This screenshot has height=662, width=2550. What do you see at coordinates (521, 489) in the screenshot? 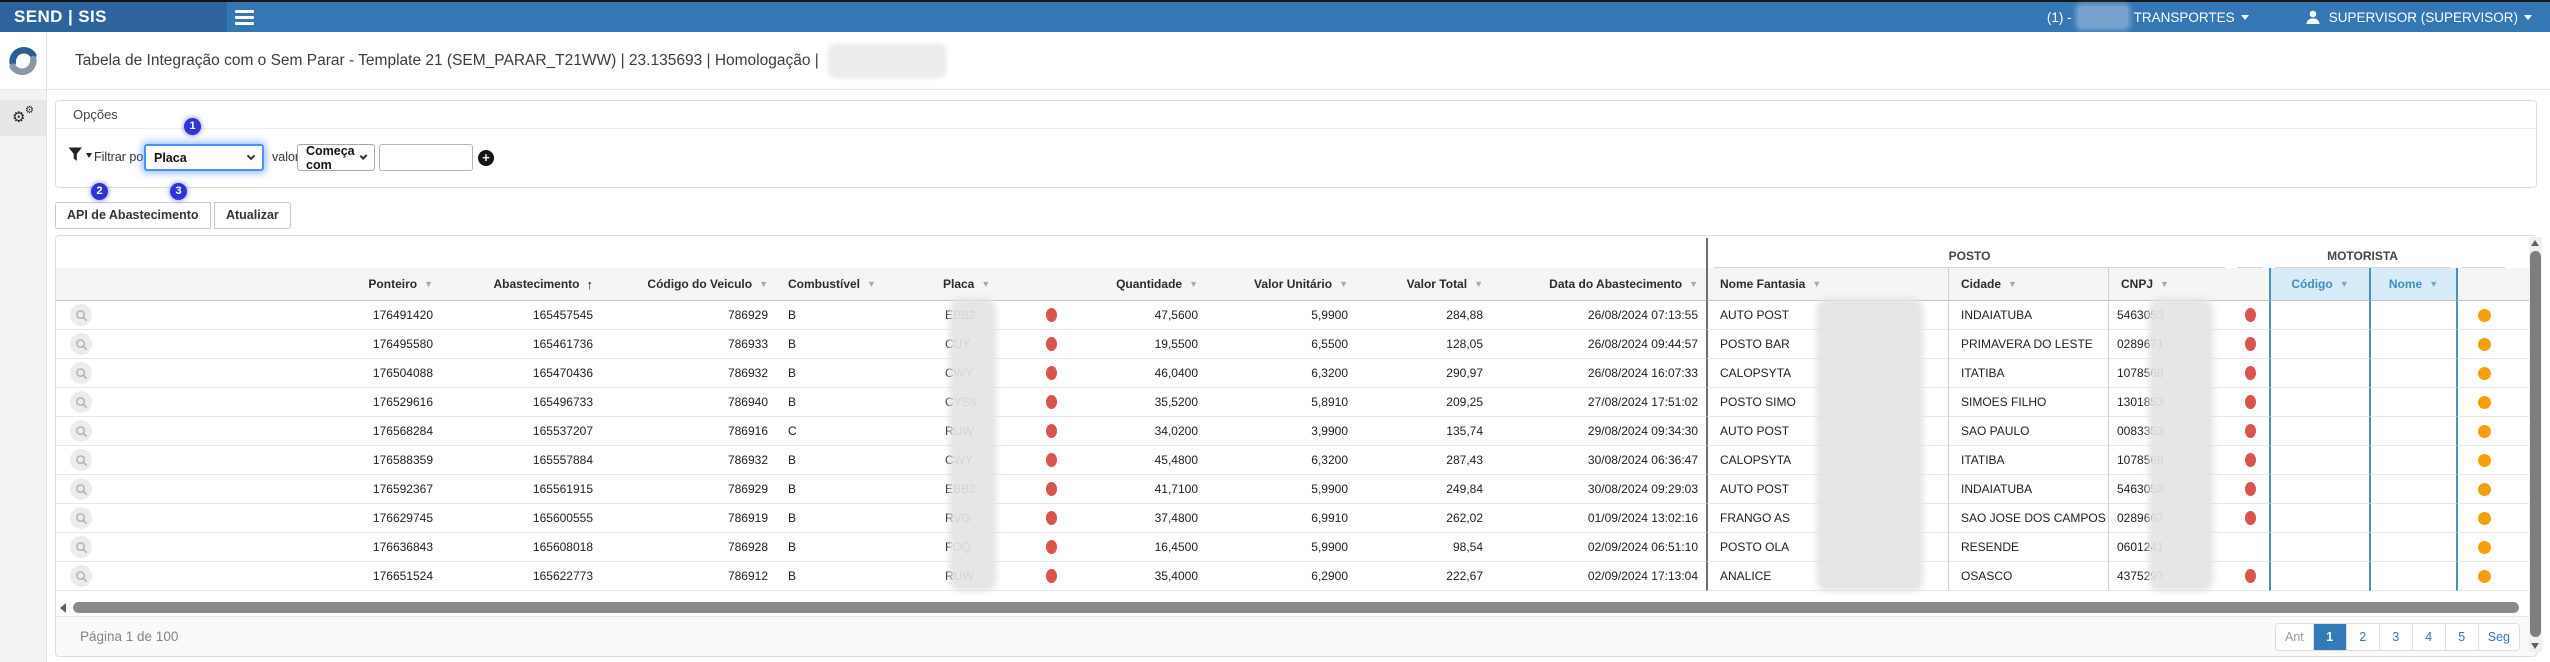
I see `cell-abastecimento: 165561915` at bounding box center [521, 489].